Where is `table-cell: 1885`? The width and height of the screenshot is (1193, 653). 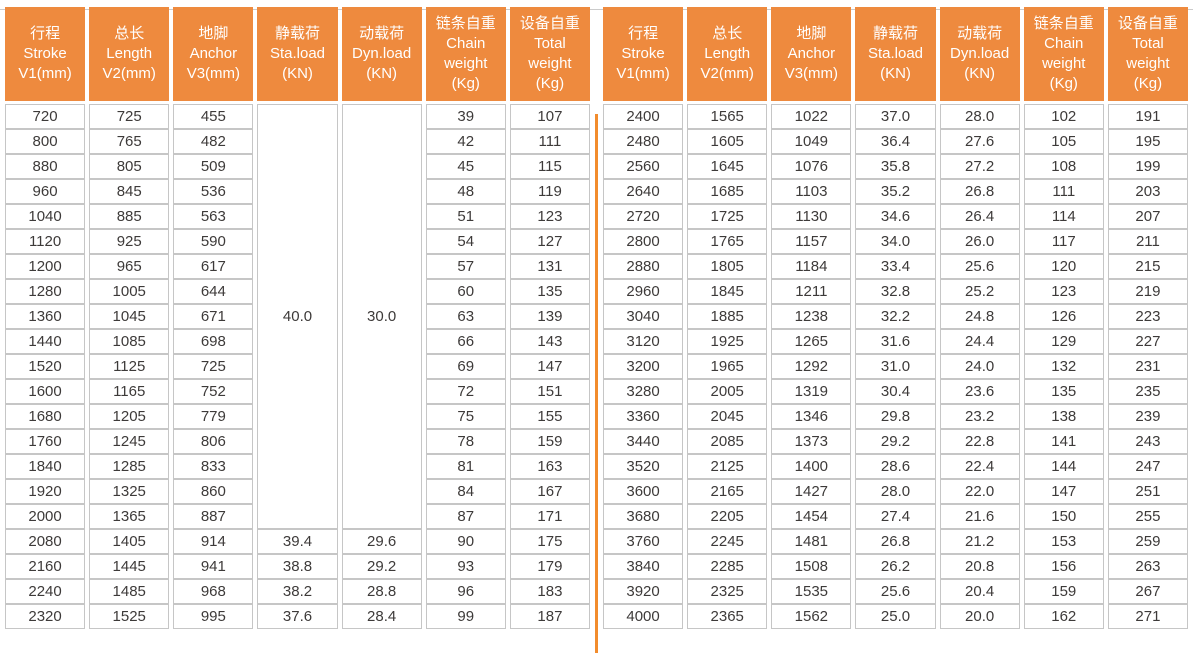
table-cell: 1885 is located at coordinates (727, 316).